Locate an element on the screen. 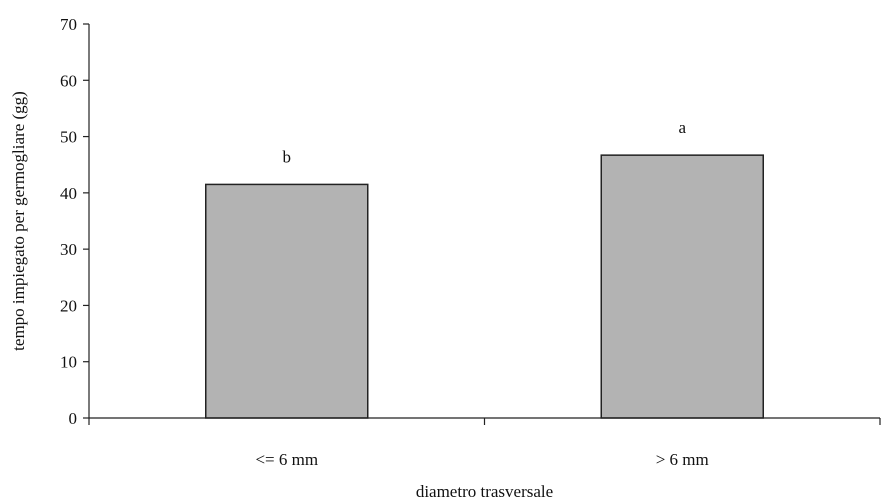 This screenshot has height=503, width=891. y-tick-label: 20 is located at coordinates (68, 305).